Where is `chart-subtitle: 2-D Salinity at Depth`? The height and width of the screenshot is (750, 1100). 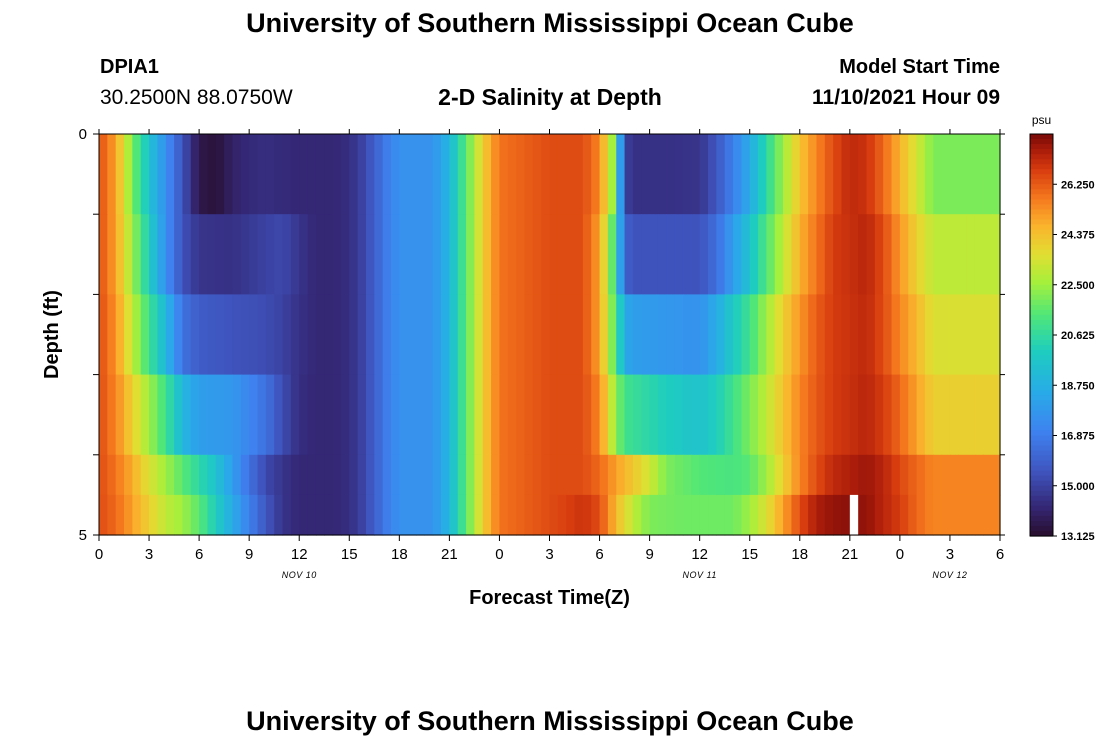 chart-subtitle: 2-D Salinity at Depth is located at coordinates (550, 97).